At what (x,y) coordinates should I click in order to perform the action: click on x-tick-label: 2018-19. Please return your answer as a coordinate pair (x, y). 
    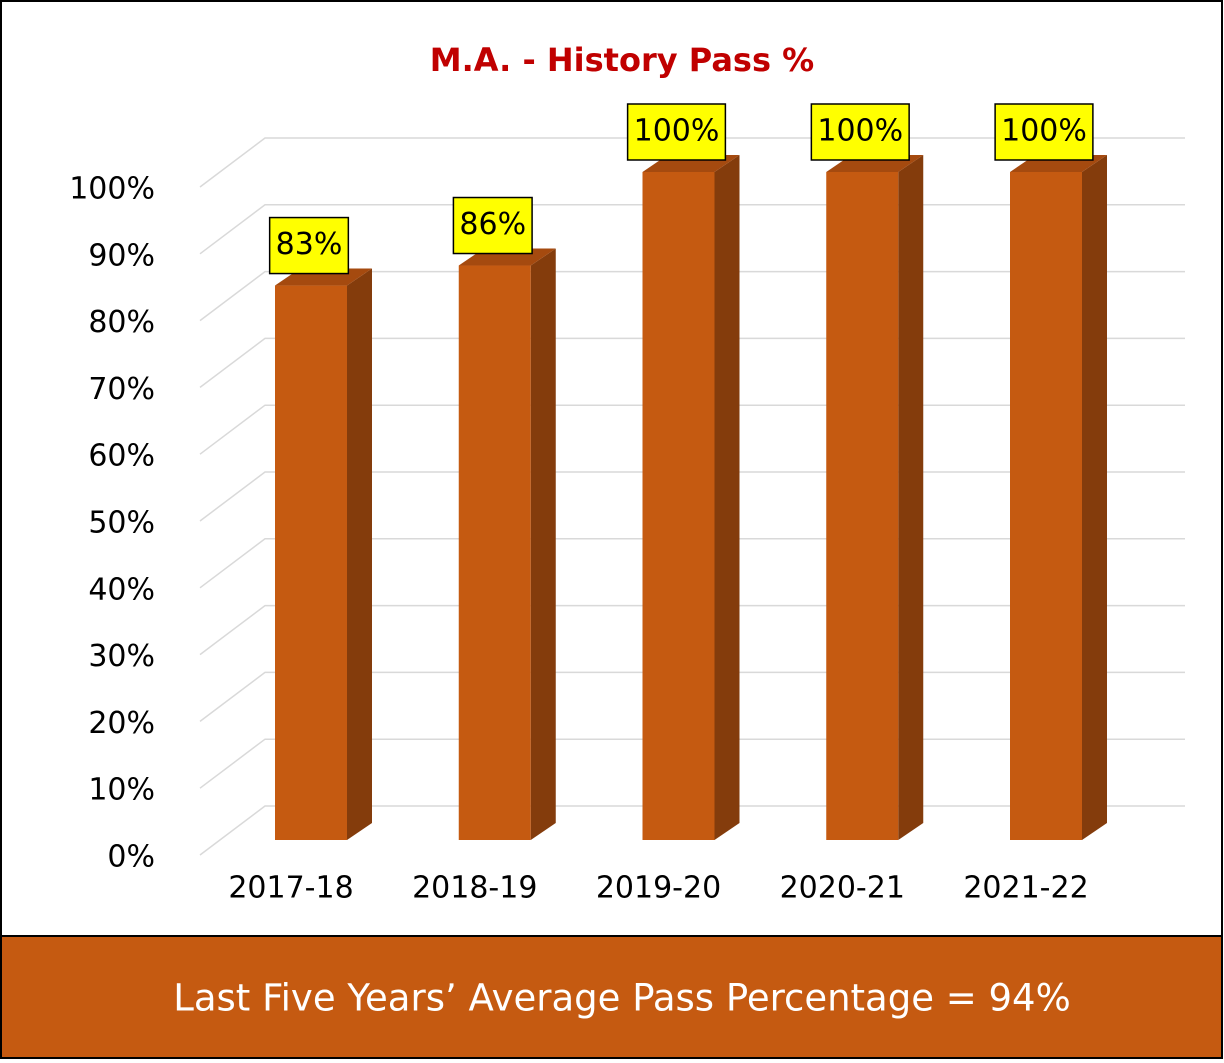
    Looking at the image, I should click on (474, 888).